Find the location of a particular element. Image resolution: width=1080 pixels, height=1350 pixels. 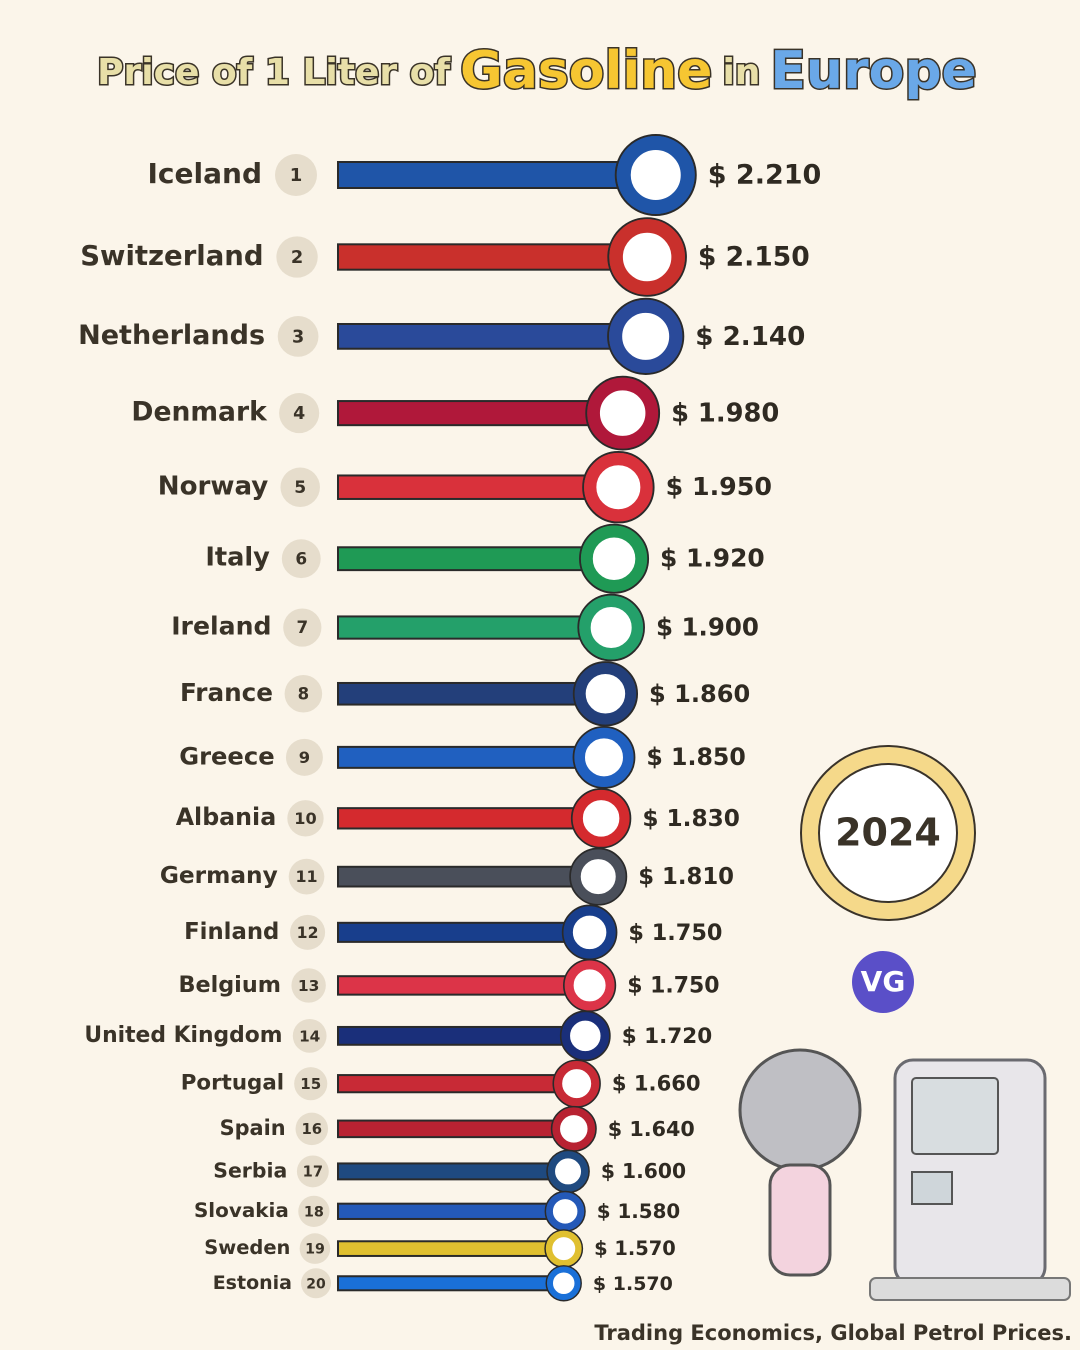

year-badge-outline is located at coordinates (888, 833).